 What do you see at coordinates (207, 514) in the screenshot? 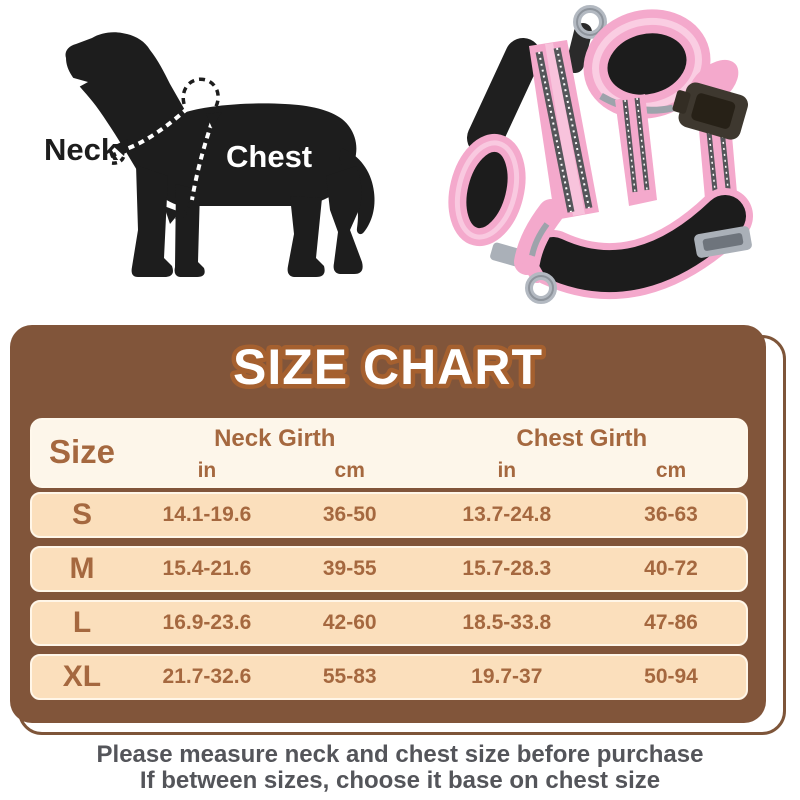
I see `neck-in-value: 14.1-19.6` at bounding box center [207, 514].